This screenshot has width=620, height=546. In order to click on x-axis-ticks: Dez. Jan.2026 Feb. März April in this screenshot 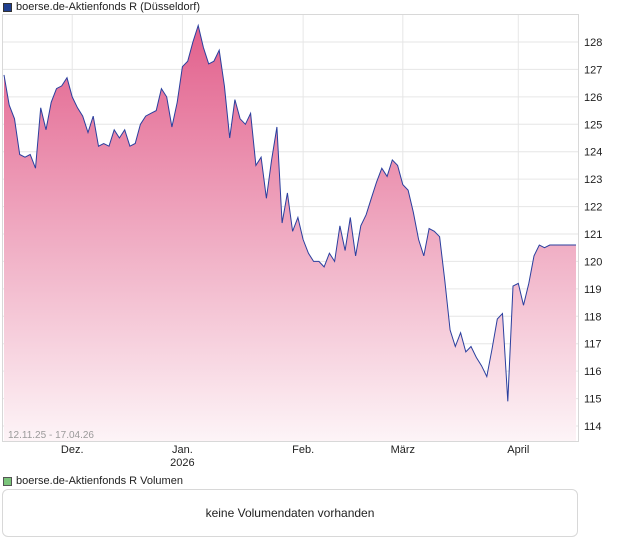, I will do `click(295, 456)`.